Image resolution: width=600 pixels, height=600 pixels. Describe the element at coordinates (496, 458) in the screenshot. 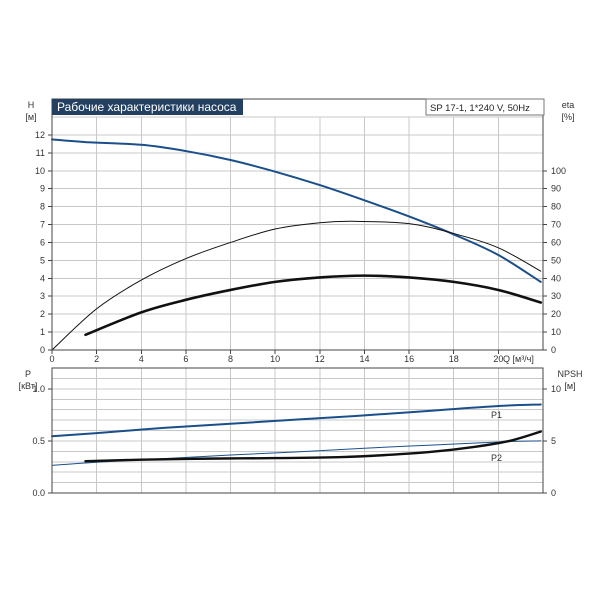

I see `series-label-p2: P2` at that location.